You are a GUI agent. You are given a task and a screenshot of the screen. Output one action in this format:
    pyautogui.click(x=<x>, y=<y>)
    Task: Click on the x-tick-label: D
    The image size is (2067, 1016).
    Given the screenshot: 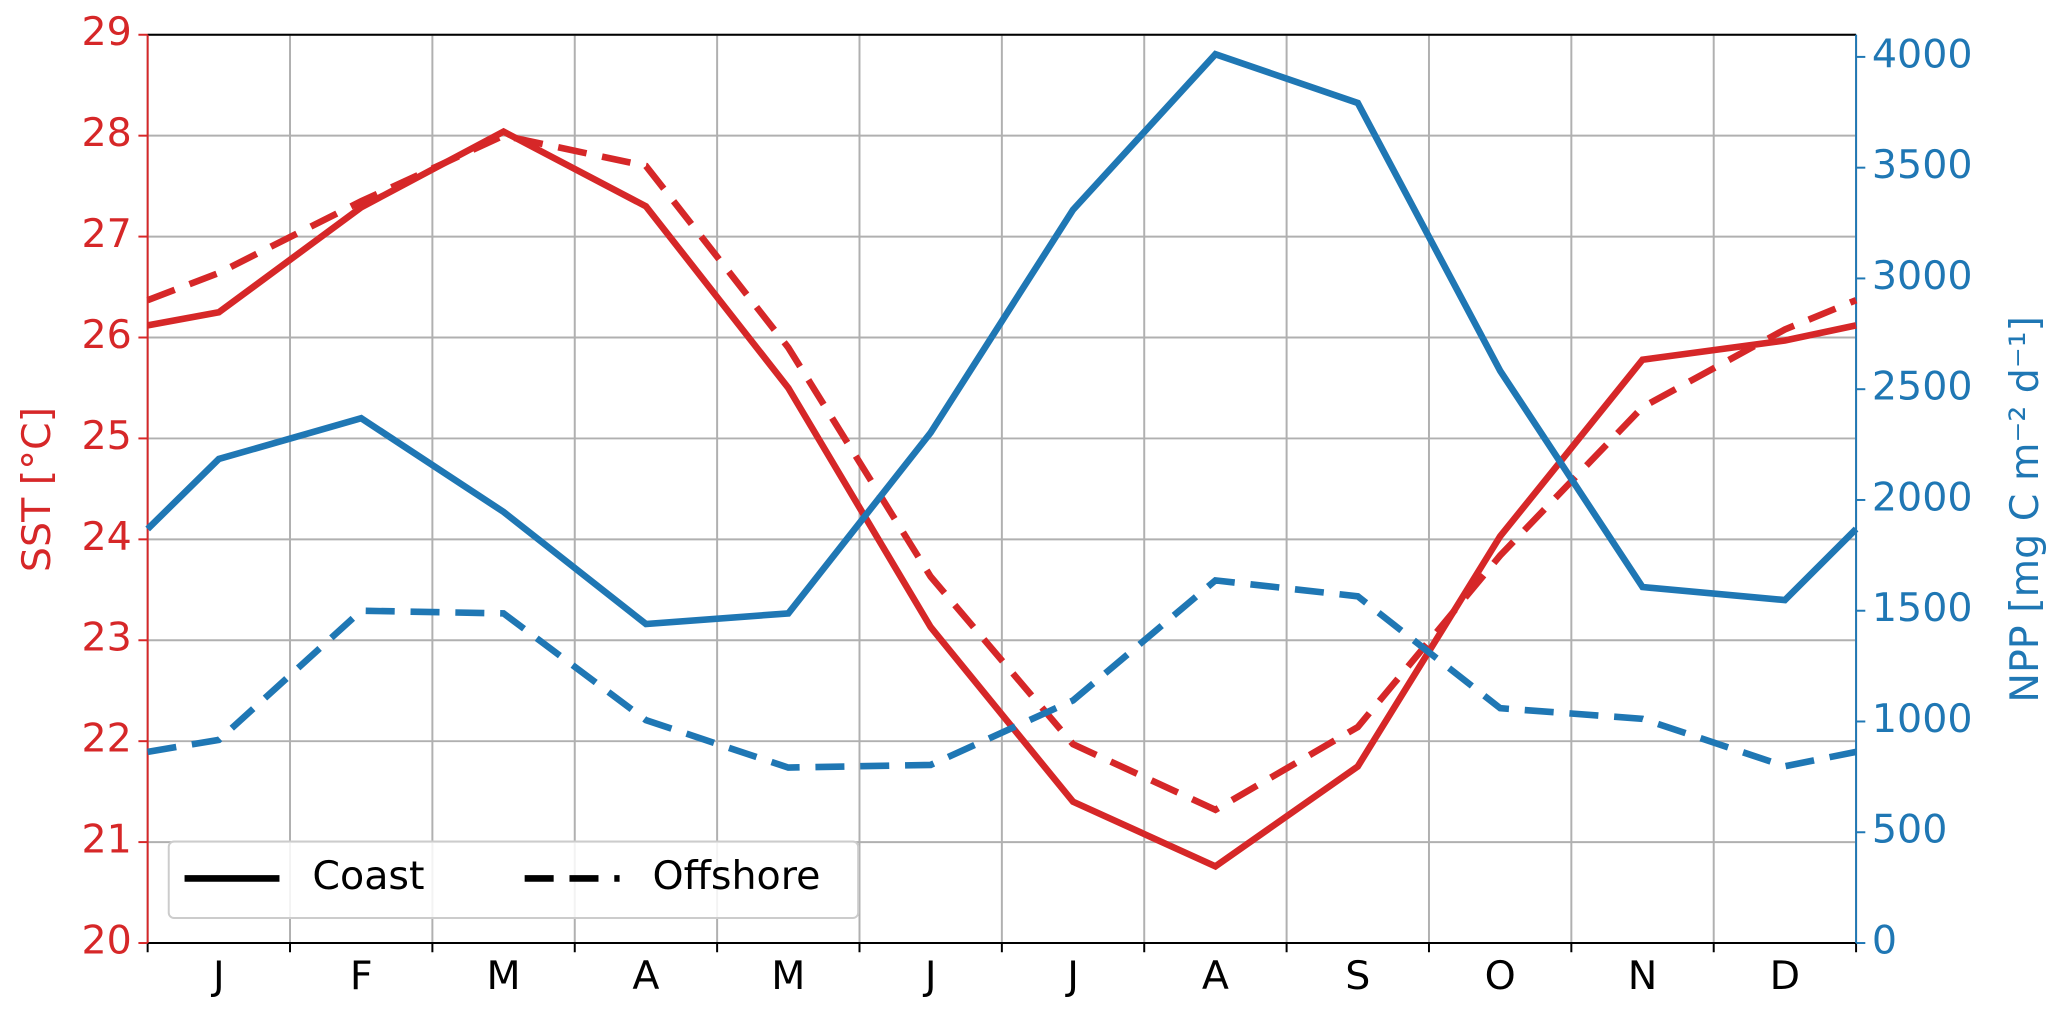 What is the action you would take?
    pyautogui.click(x=1785, y=976)
    